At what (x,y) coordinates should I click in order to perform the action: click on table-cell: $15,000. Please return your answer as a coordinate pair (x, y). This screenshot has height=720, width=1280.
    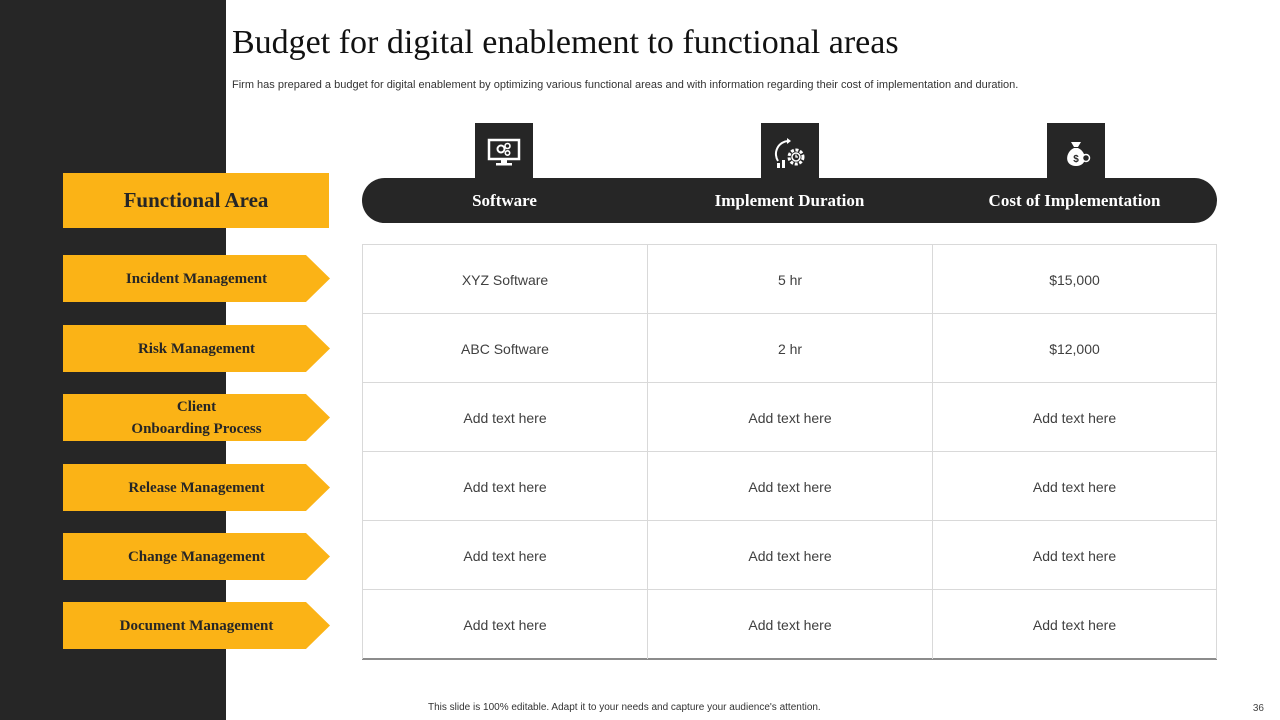
    Looking at the image, I should click on (1074, 279).